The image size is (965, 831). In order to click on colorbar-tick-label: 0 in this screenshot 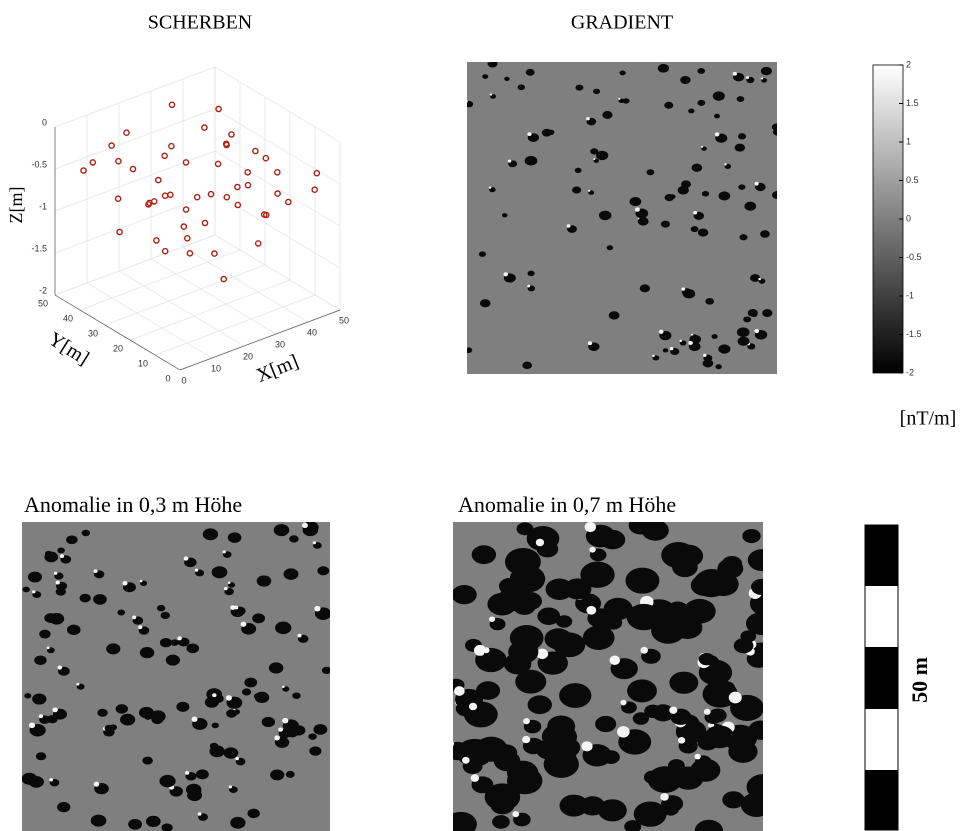, I will do `click(908, 218)`.